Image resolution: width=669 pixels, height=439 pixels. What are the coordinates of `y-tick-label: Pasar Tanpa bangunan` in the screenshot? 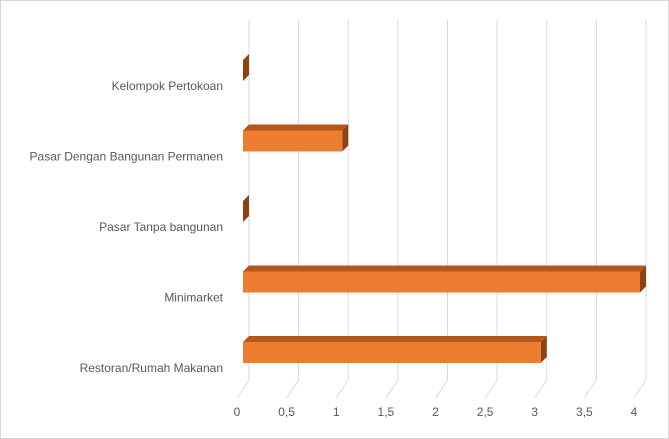 It's located at (161, 227).